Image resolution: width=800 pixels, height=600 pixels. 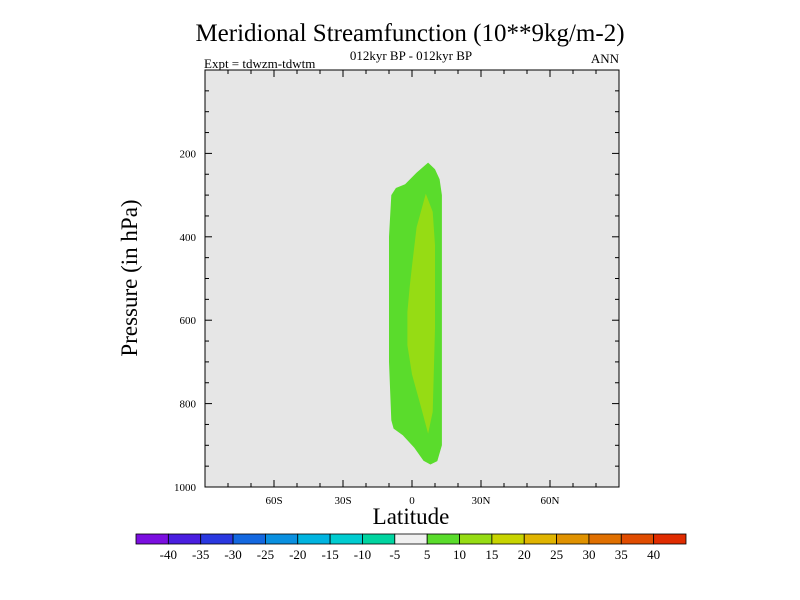 I want to click on colorbar: -40 -35 -30 -25 -20 -15 -10 -5 5 10 15 20 25 30 35 40, so click(x=411, y=547).